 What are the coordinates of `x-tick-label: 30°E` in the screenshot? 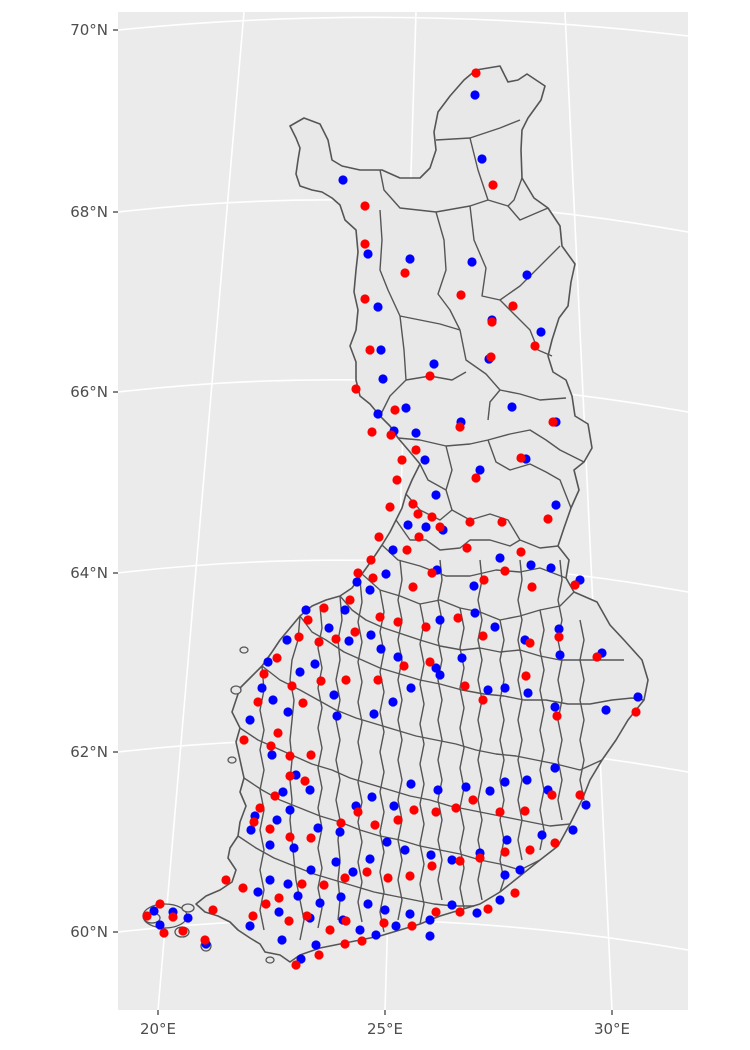 It's located at (612, 1029).